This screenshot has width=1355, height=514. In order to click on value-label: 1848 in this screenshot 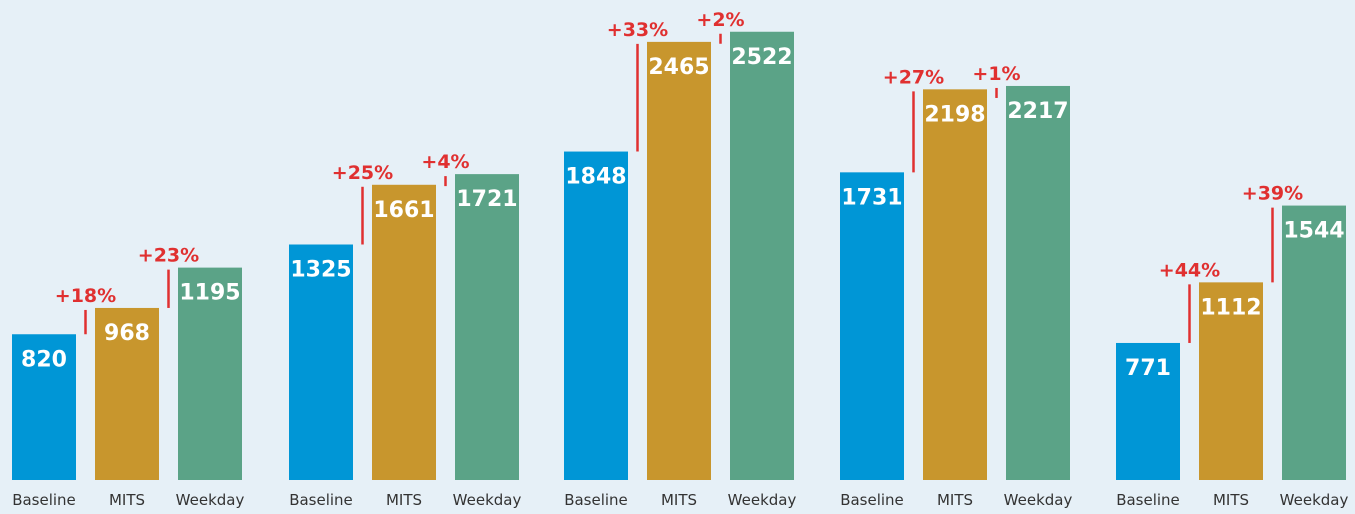, I will do `click(595, 177)`.